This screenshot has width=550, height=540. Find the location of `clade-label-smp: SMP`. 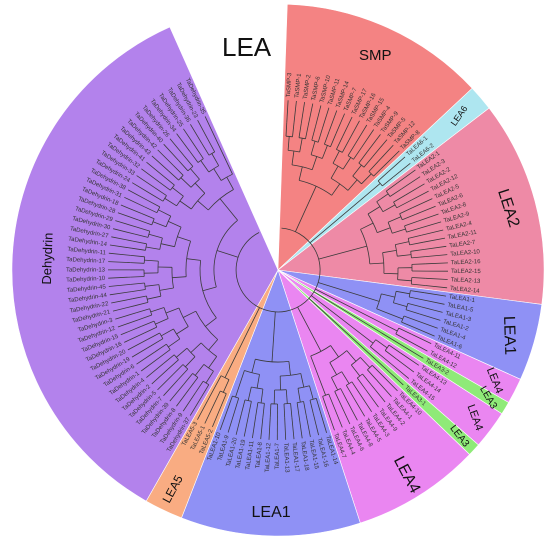

clade-label-smp: SMP is located at coordinates (375, 55).